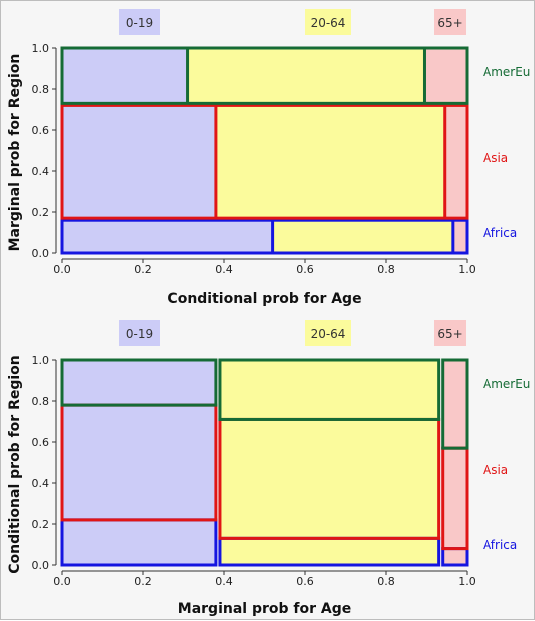  I want to click on region-outline-AmerEu, so click(264, 75).